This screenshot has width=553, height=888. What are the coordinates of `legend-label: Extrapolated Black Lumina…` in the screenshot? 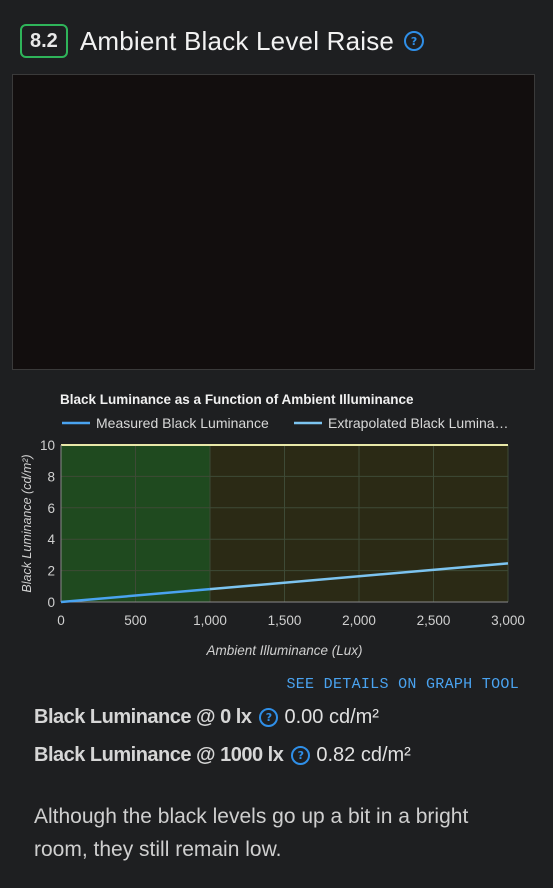 It's located at (418, 423).